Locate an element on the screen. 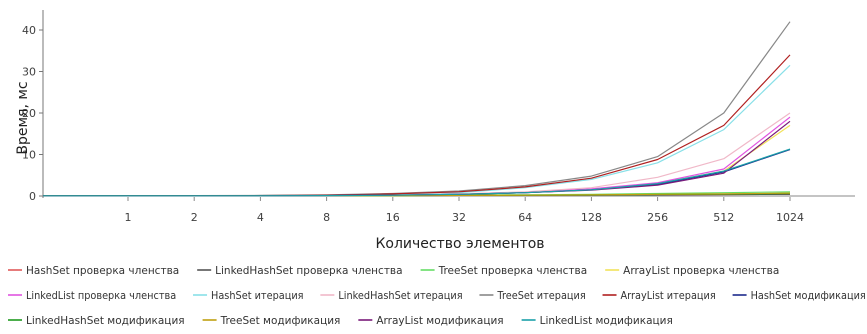 This screenshot has height=334, width=867. x-tick-label: 64 is located at coordinates (525, 217).